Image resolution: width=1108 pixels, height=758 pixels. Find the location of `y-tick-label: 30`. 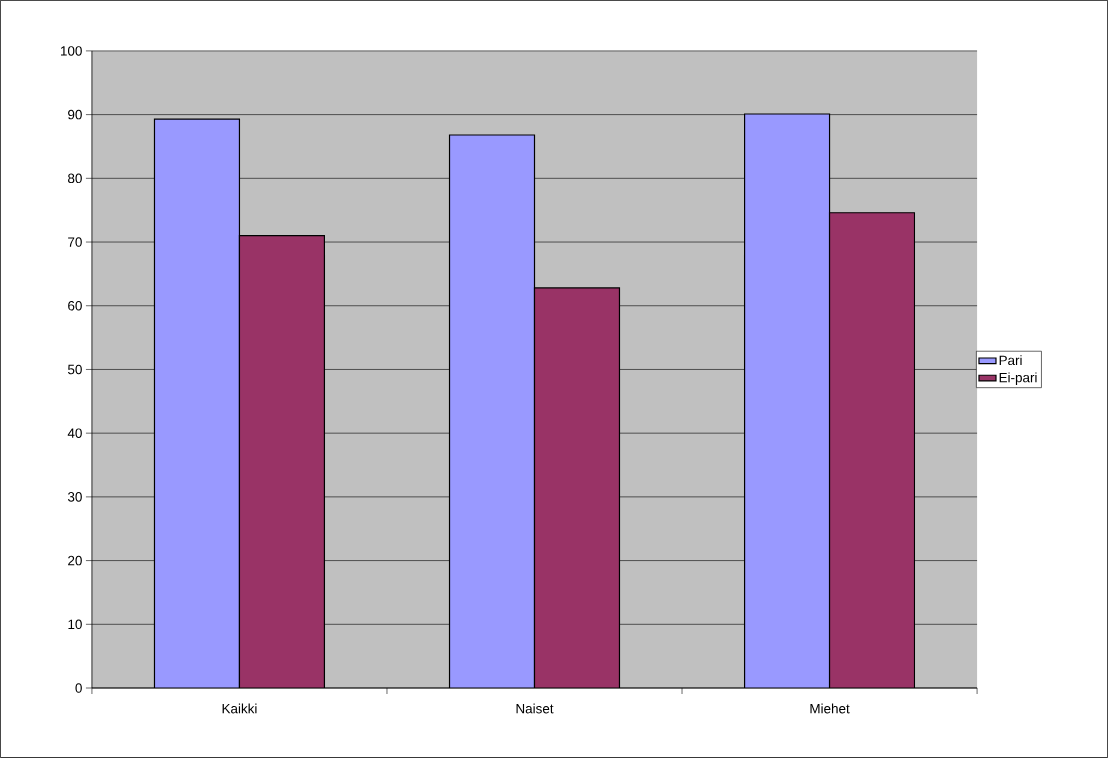

y-tick-label: 30 is located at coordinates (74, 497).